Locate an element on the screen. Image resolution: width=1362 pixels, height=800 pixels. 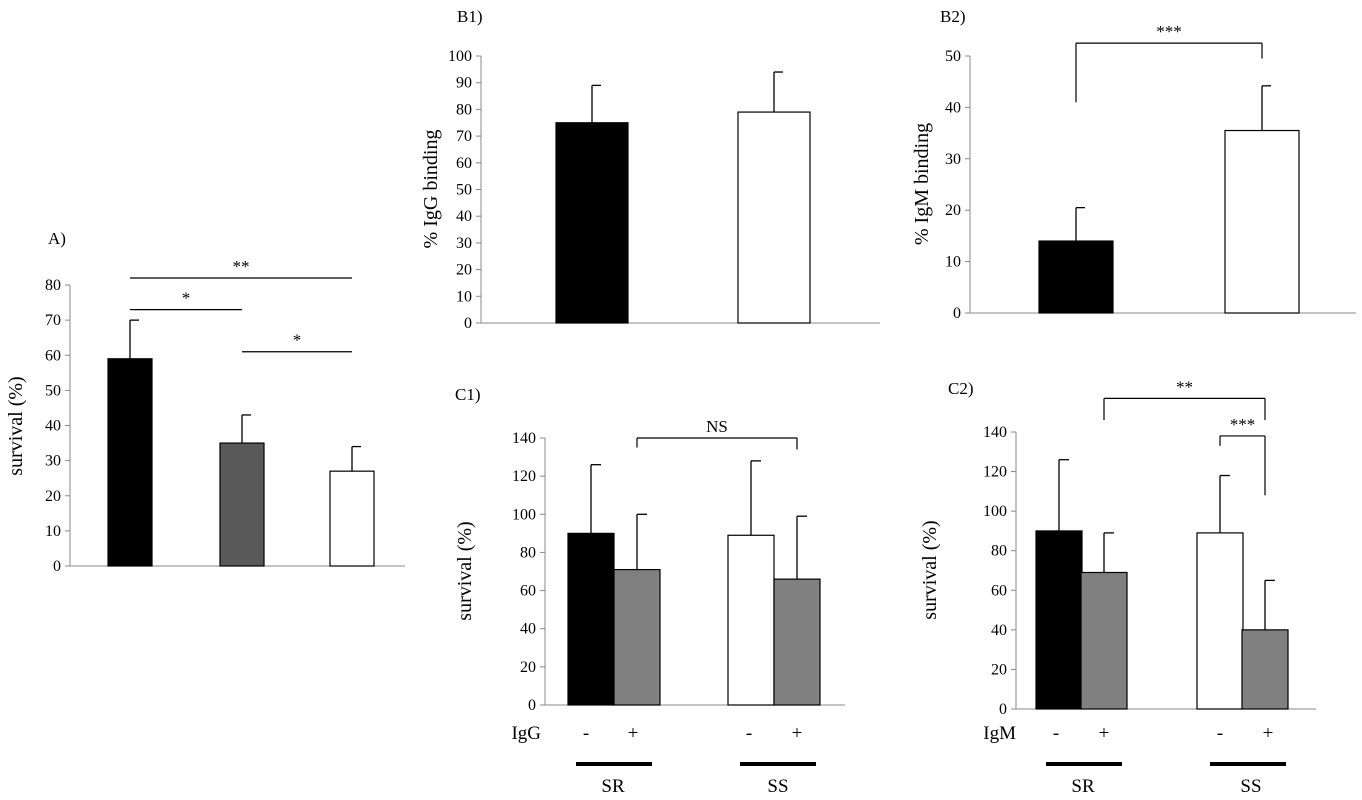
panel-c1-y-axis-title: survival (%) is located at coordinates (465, 570).